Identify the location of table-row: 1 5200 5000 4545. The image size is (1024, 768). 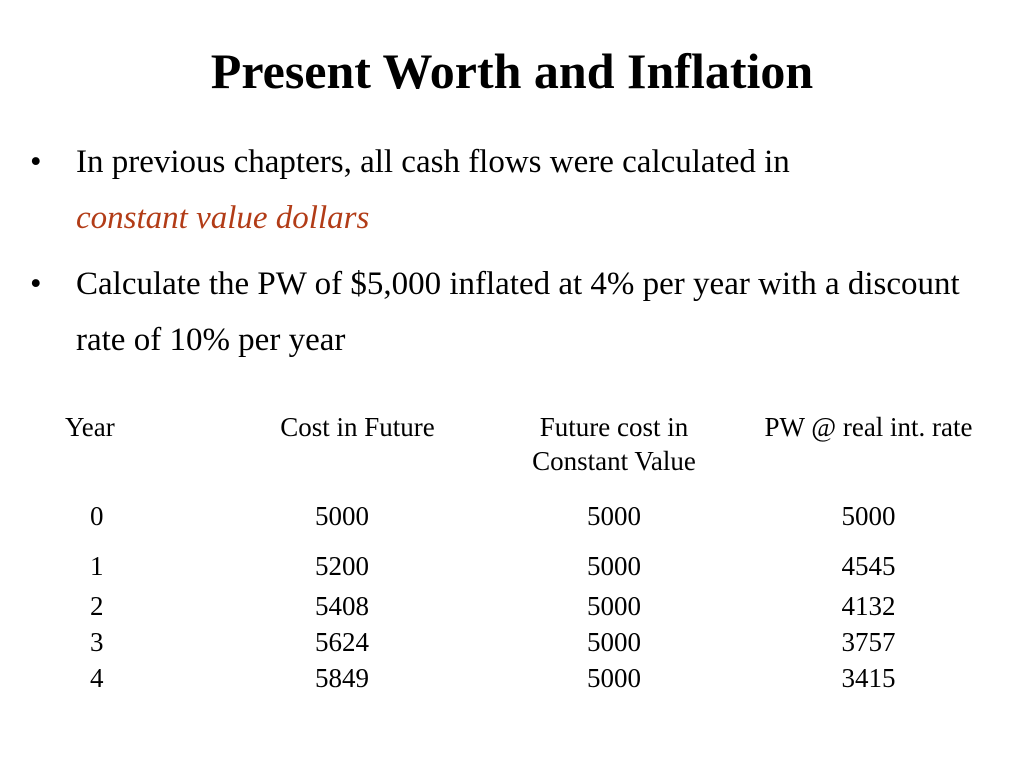
(512, 568).